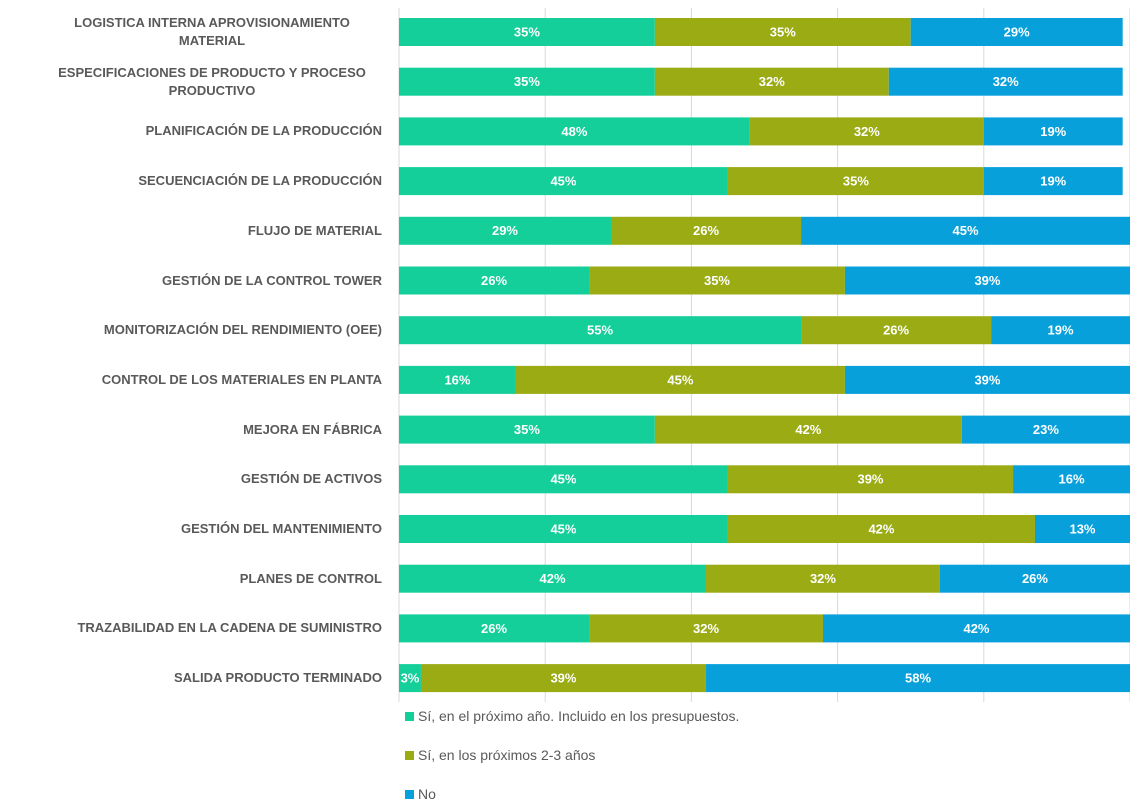  I want to click on category-text: SALIDA PRODUCTO TERMINADO, so click(278, 678).